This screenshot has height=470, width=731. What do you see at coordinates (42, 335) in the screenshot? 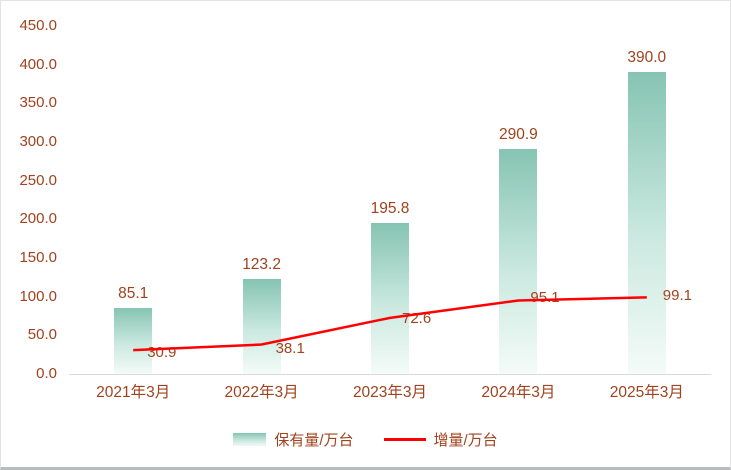
I see `y-tick-label: 50.0` at bounding box center [42, 335].